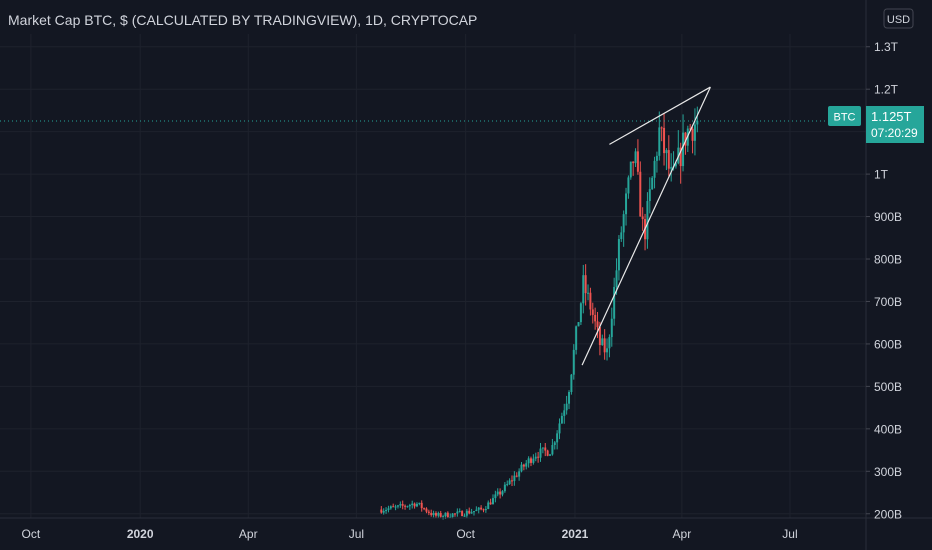  Describe the element at coordinates (888, 302) in the screenshot. I see `price-tick-label: 700B` at that location.